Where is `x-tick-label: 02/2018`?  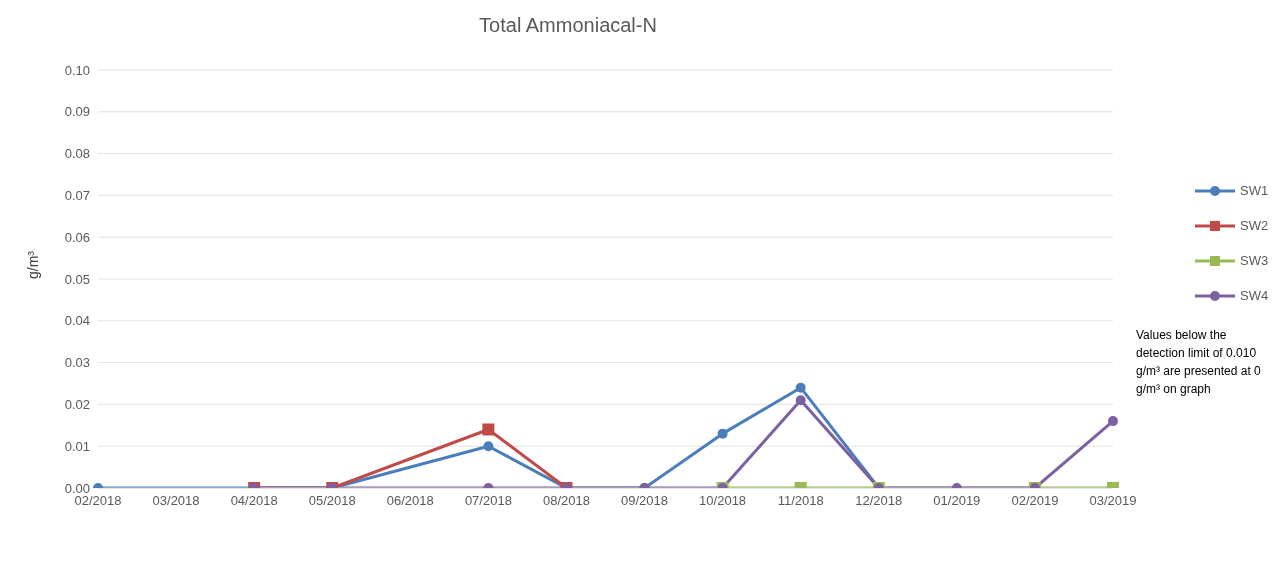
x-tick-label: 02/2018 is located at coordinates (98, 501).